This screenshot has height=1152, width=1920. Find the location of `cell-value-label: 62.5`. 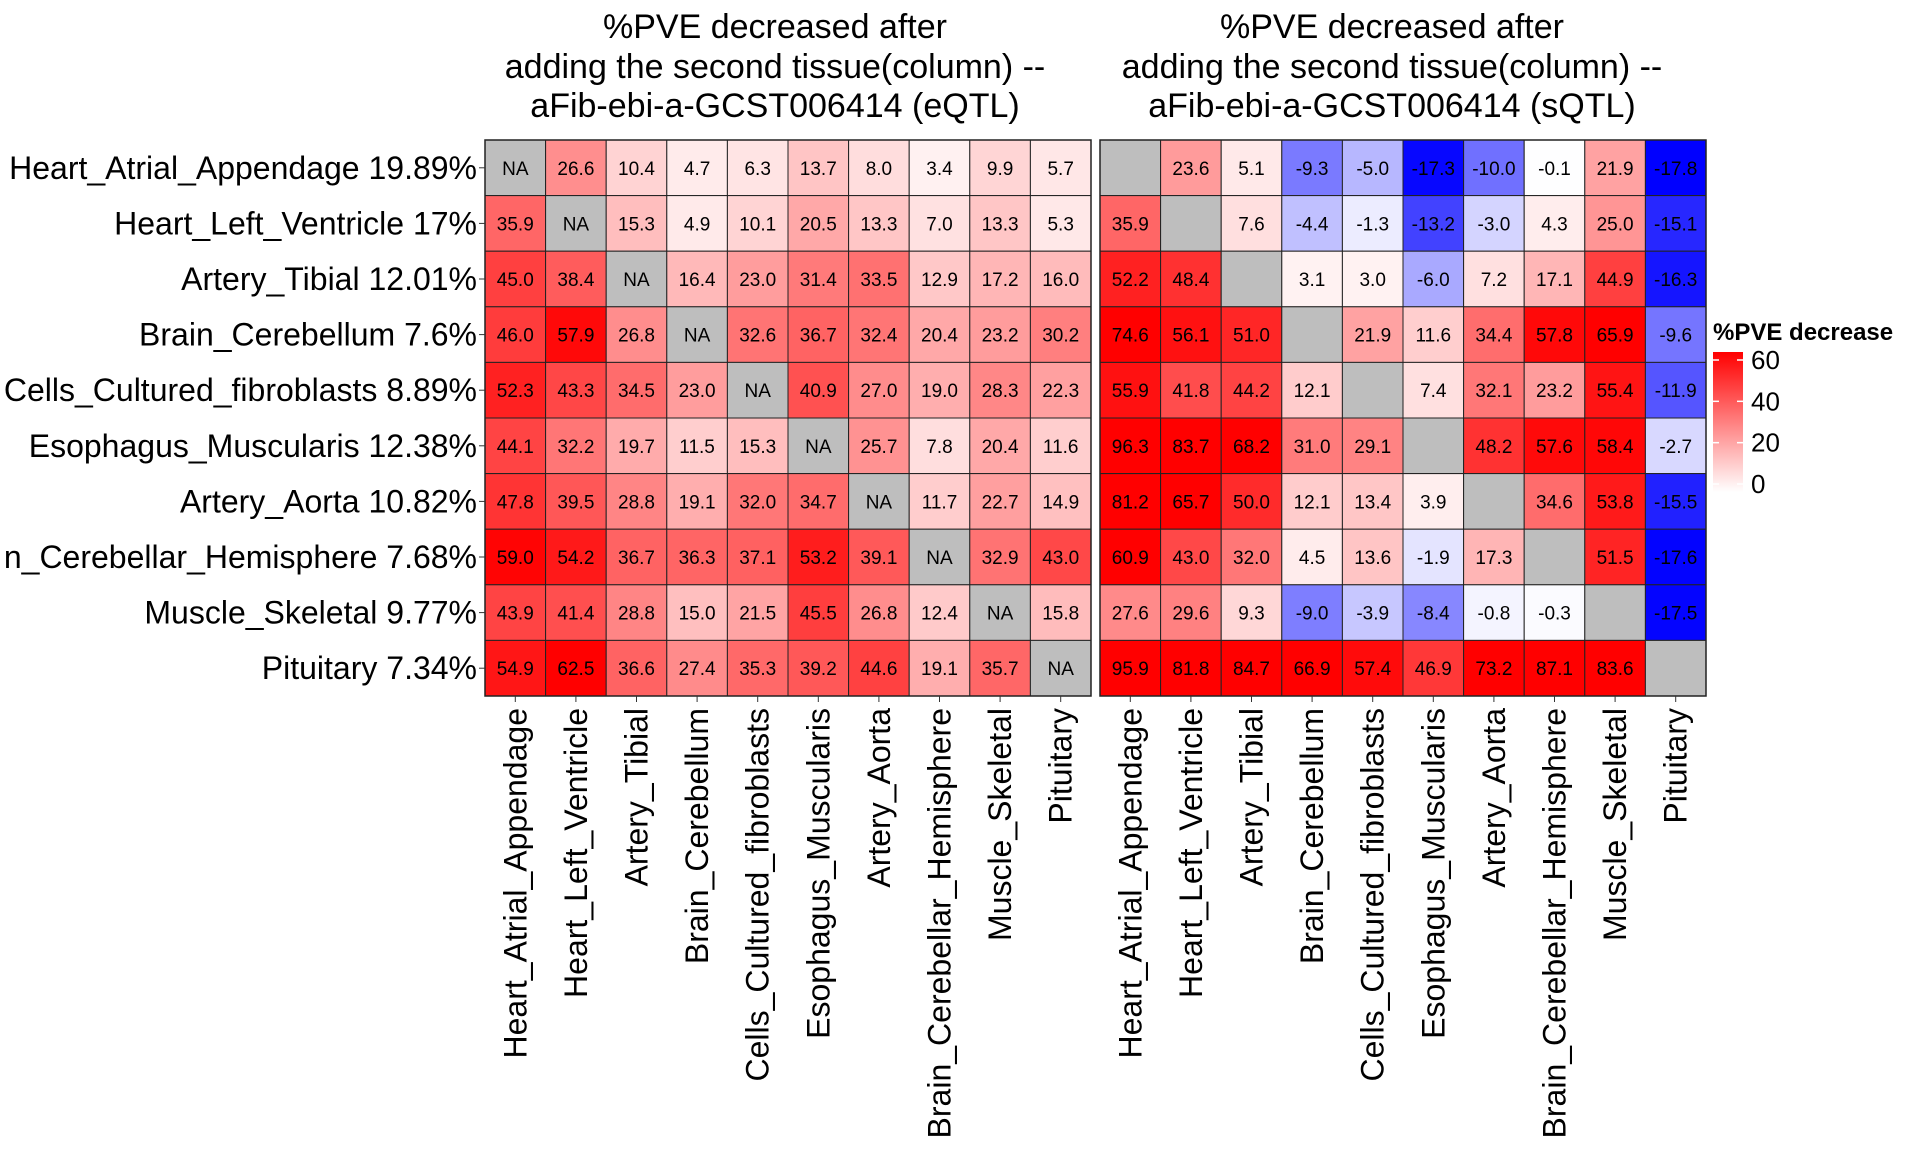

cell-value-label: 62.5 is located at coordinates (575, 669).